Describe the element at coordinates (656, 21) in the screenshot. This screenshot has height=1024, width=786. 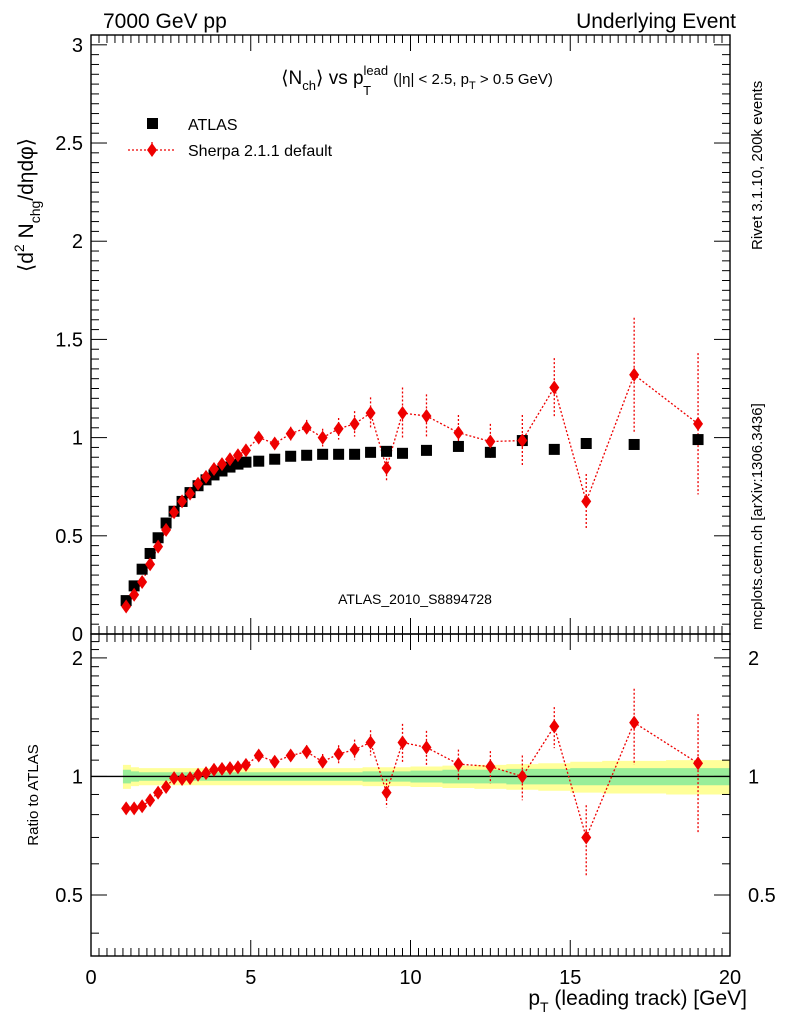
I see `header-right: Underlying Event` at that location.